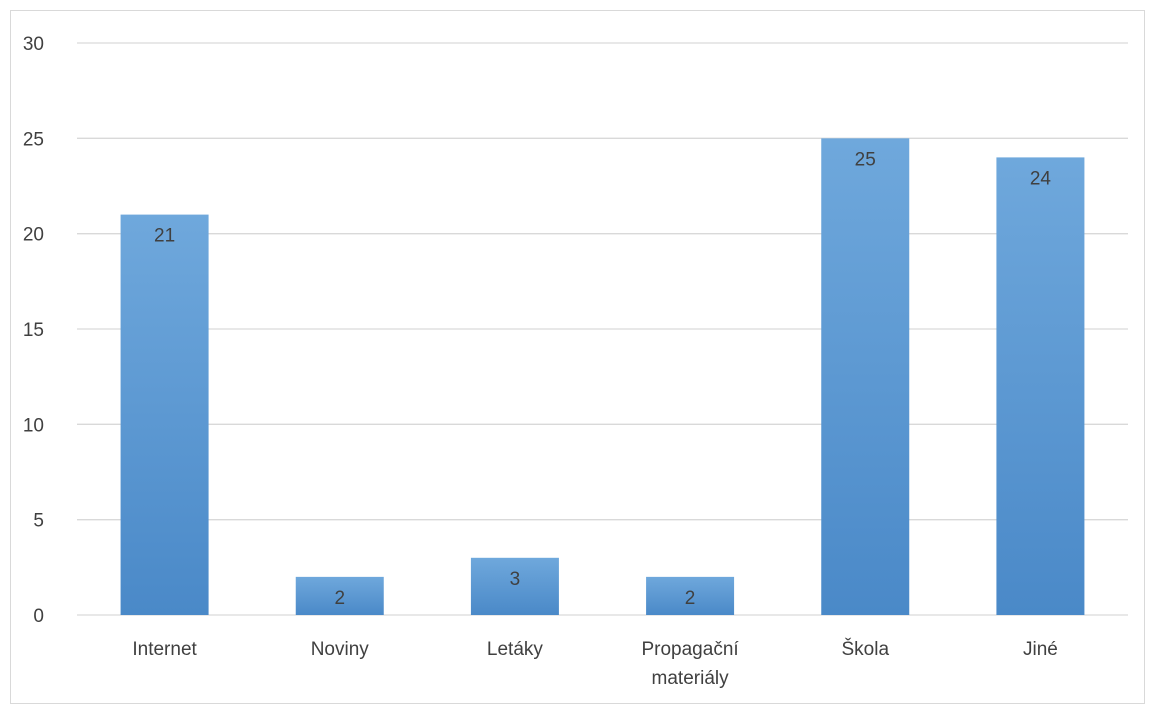  What do you see at coordinates (33, 235) in the screenshot?
I see `y-tick-label: 20` at bounding box center [33, 235].